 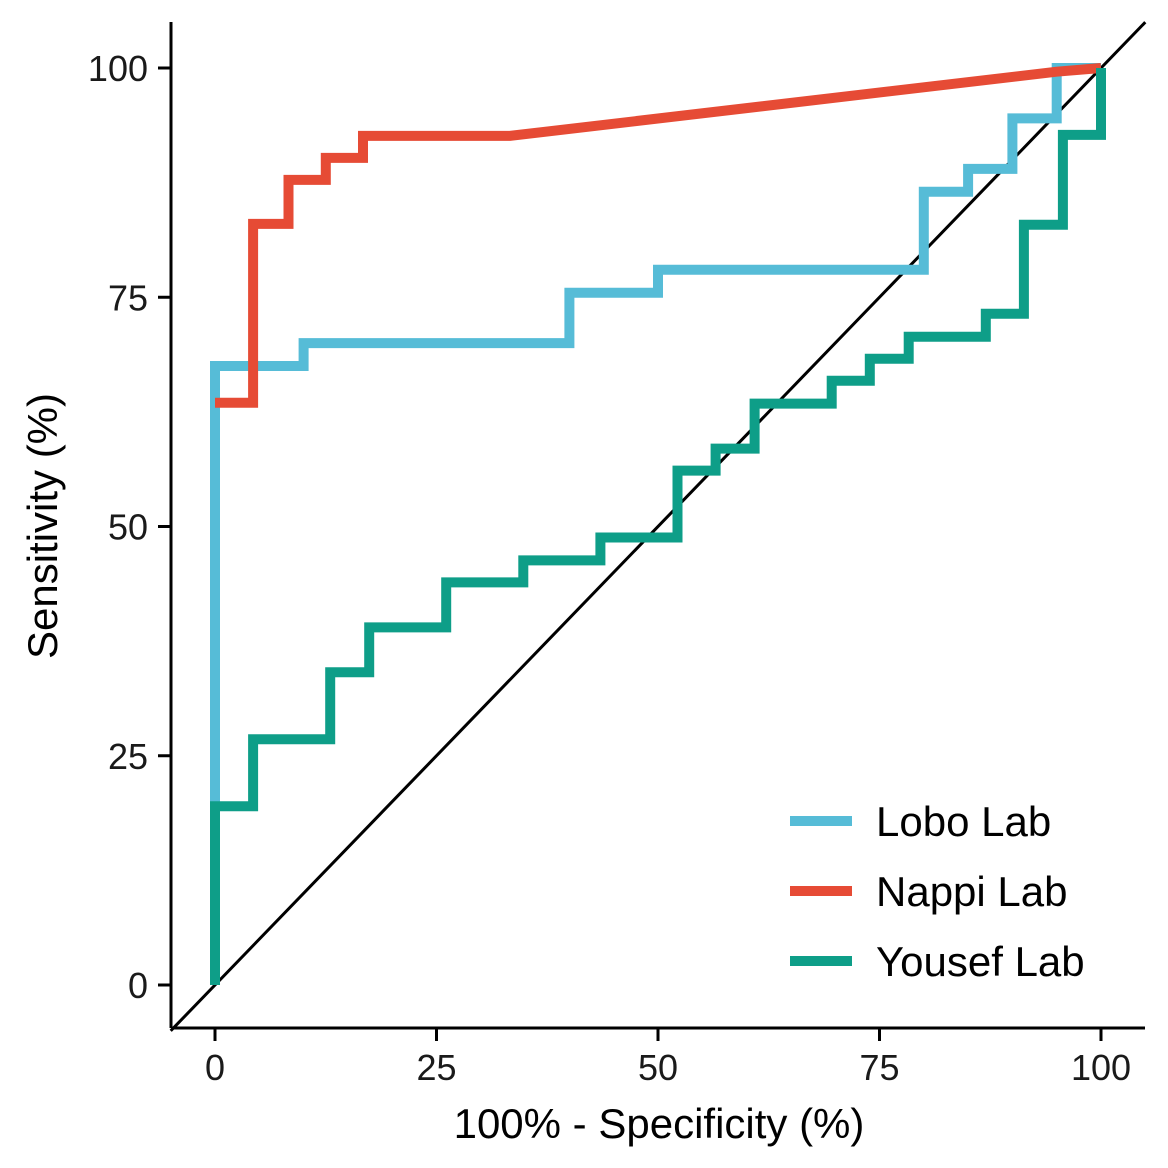 What do you see at coordinates (128, 297) in the screenshot?
I see `y-tick-label: 75` at bounding box center [128, 297].